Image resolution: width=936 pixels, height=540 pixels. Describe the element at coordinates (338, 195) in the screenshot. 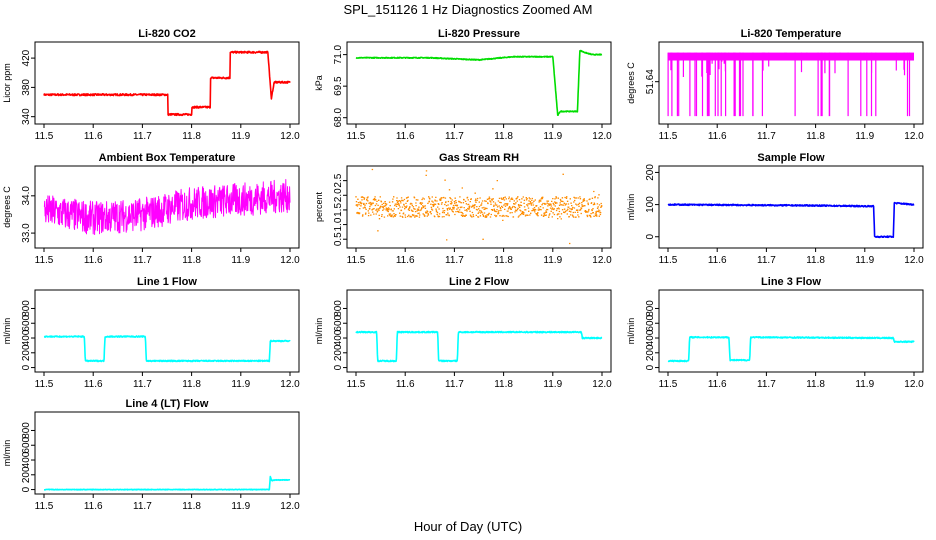

I see `y-tick-label: 2.0` at that location.